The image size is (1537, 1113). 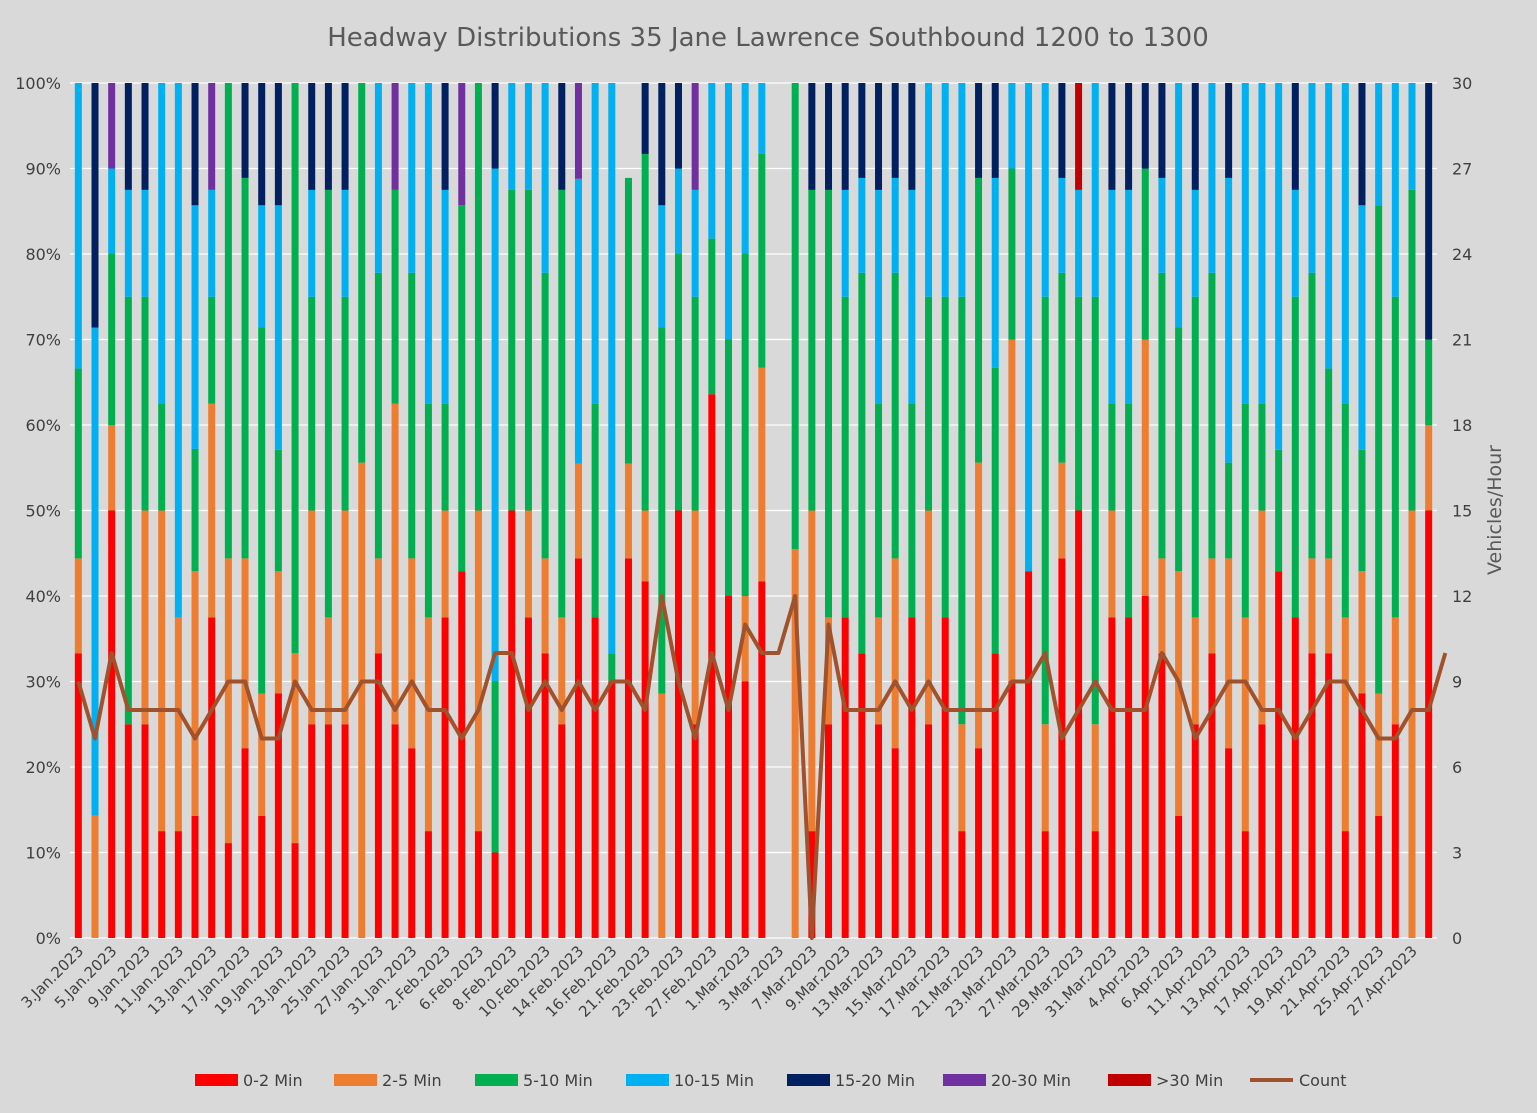 What do you see at coordinates (412, 1080) in the screenshot?
I see `legend-label: 2-5 Min` at bounding box center [412, 1080].